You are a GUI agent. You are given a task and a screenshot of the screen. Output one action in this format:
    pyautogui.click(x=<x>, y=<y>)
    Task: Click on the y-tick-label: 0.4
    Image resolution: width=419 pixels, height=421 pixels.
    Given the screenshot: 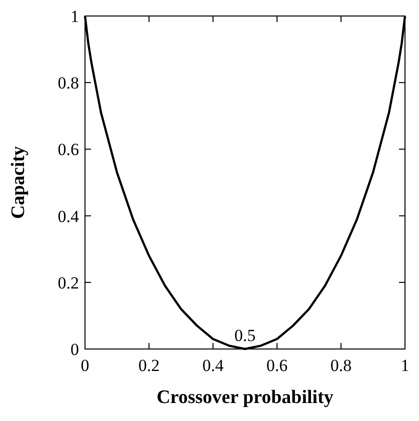 What is the action you would take?
    pyautogui.click(x=69, y=216)
    